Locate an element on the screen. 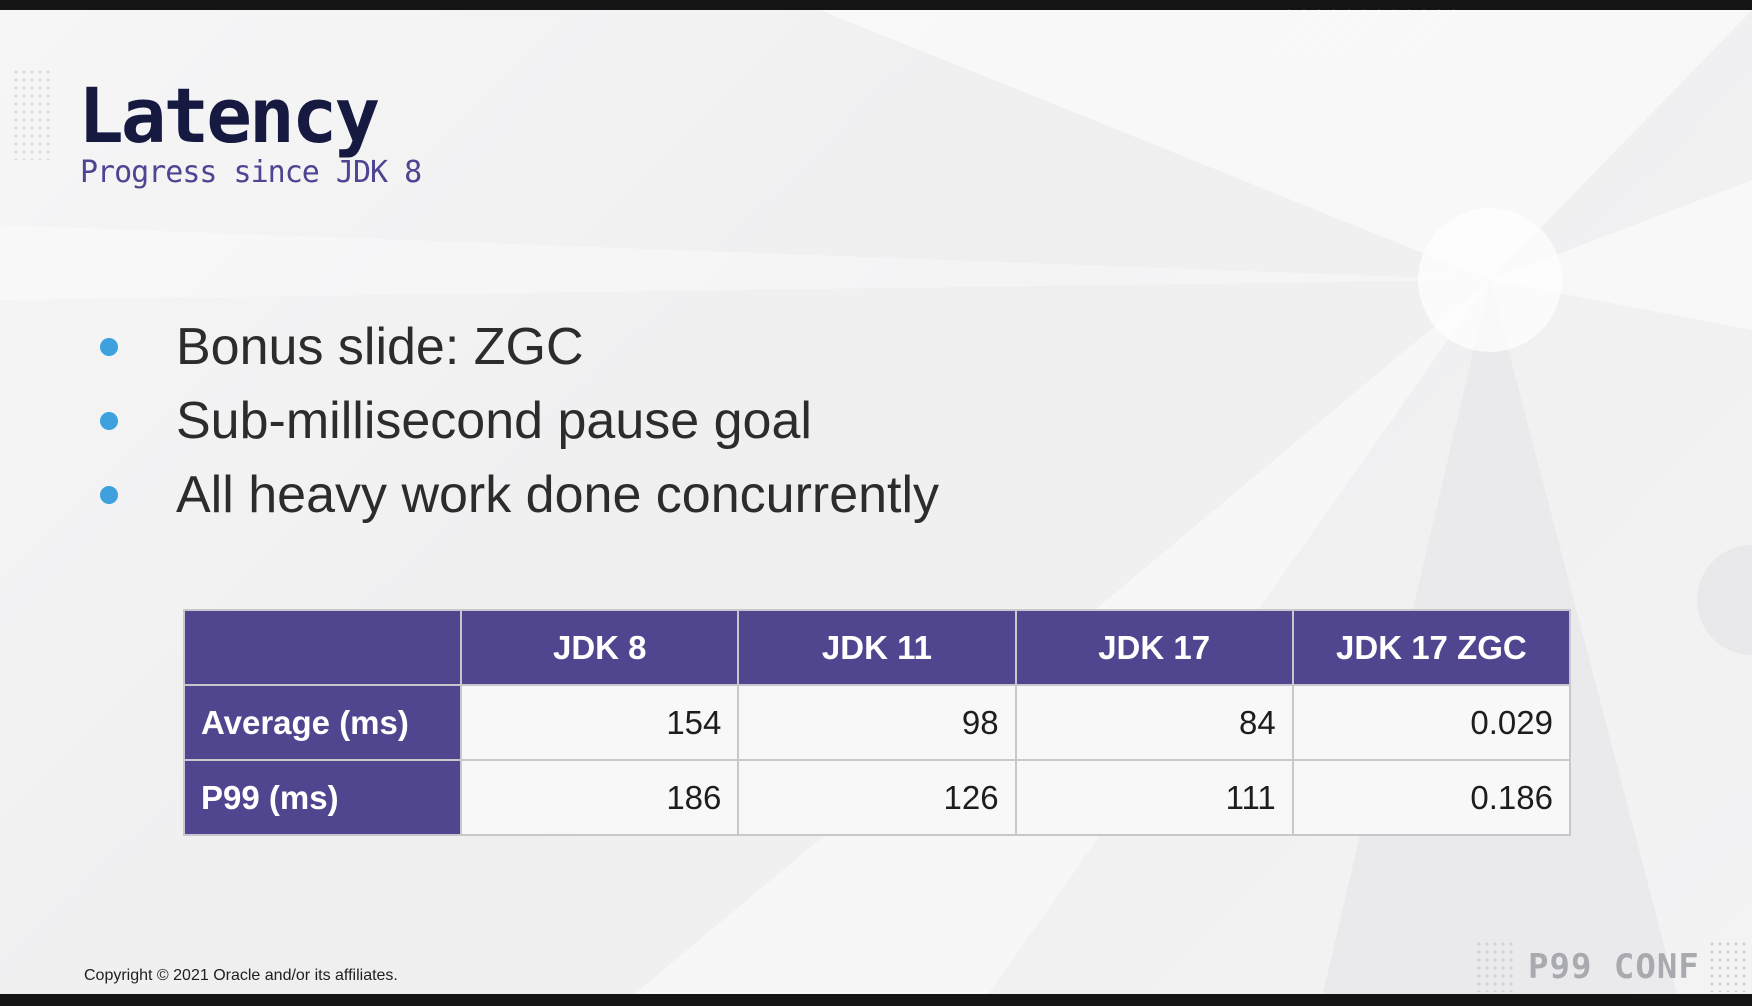 Image resolution: width=1752 pixels, height=1006 pixels. brand-dot-grid-right is located at coordinates (1728, 966).